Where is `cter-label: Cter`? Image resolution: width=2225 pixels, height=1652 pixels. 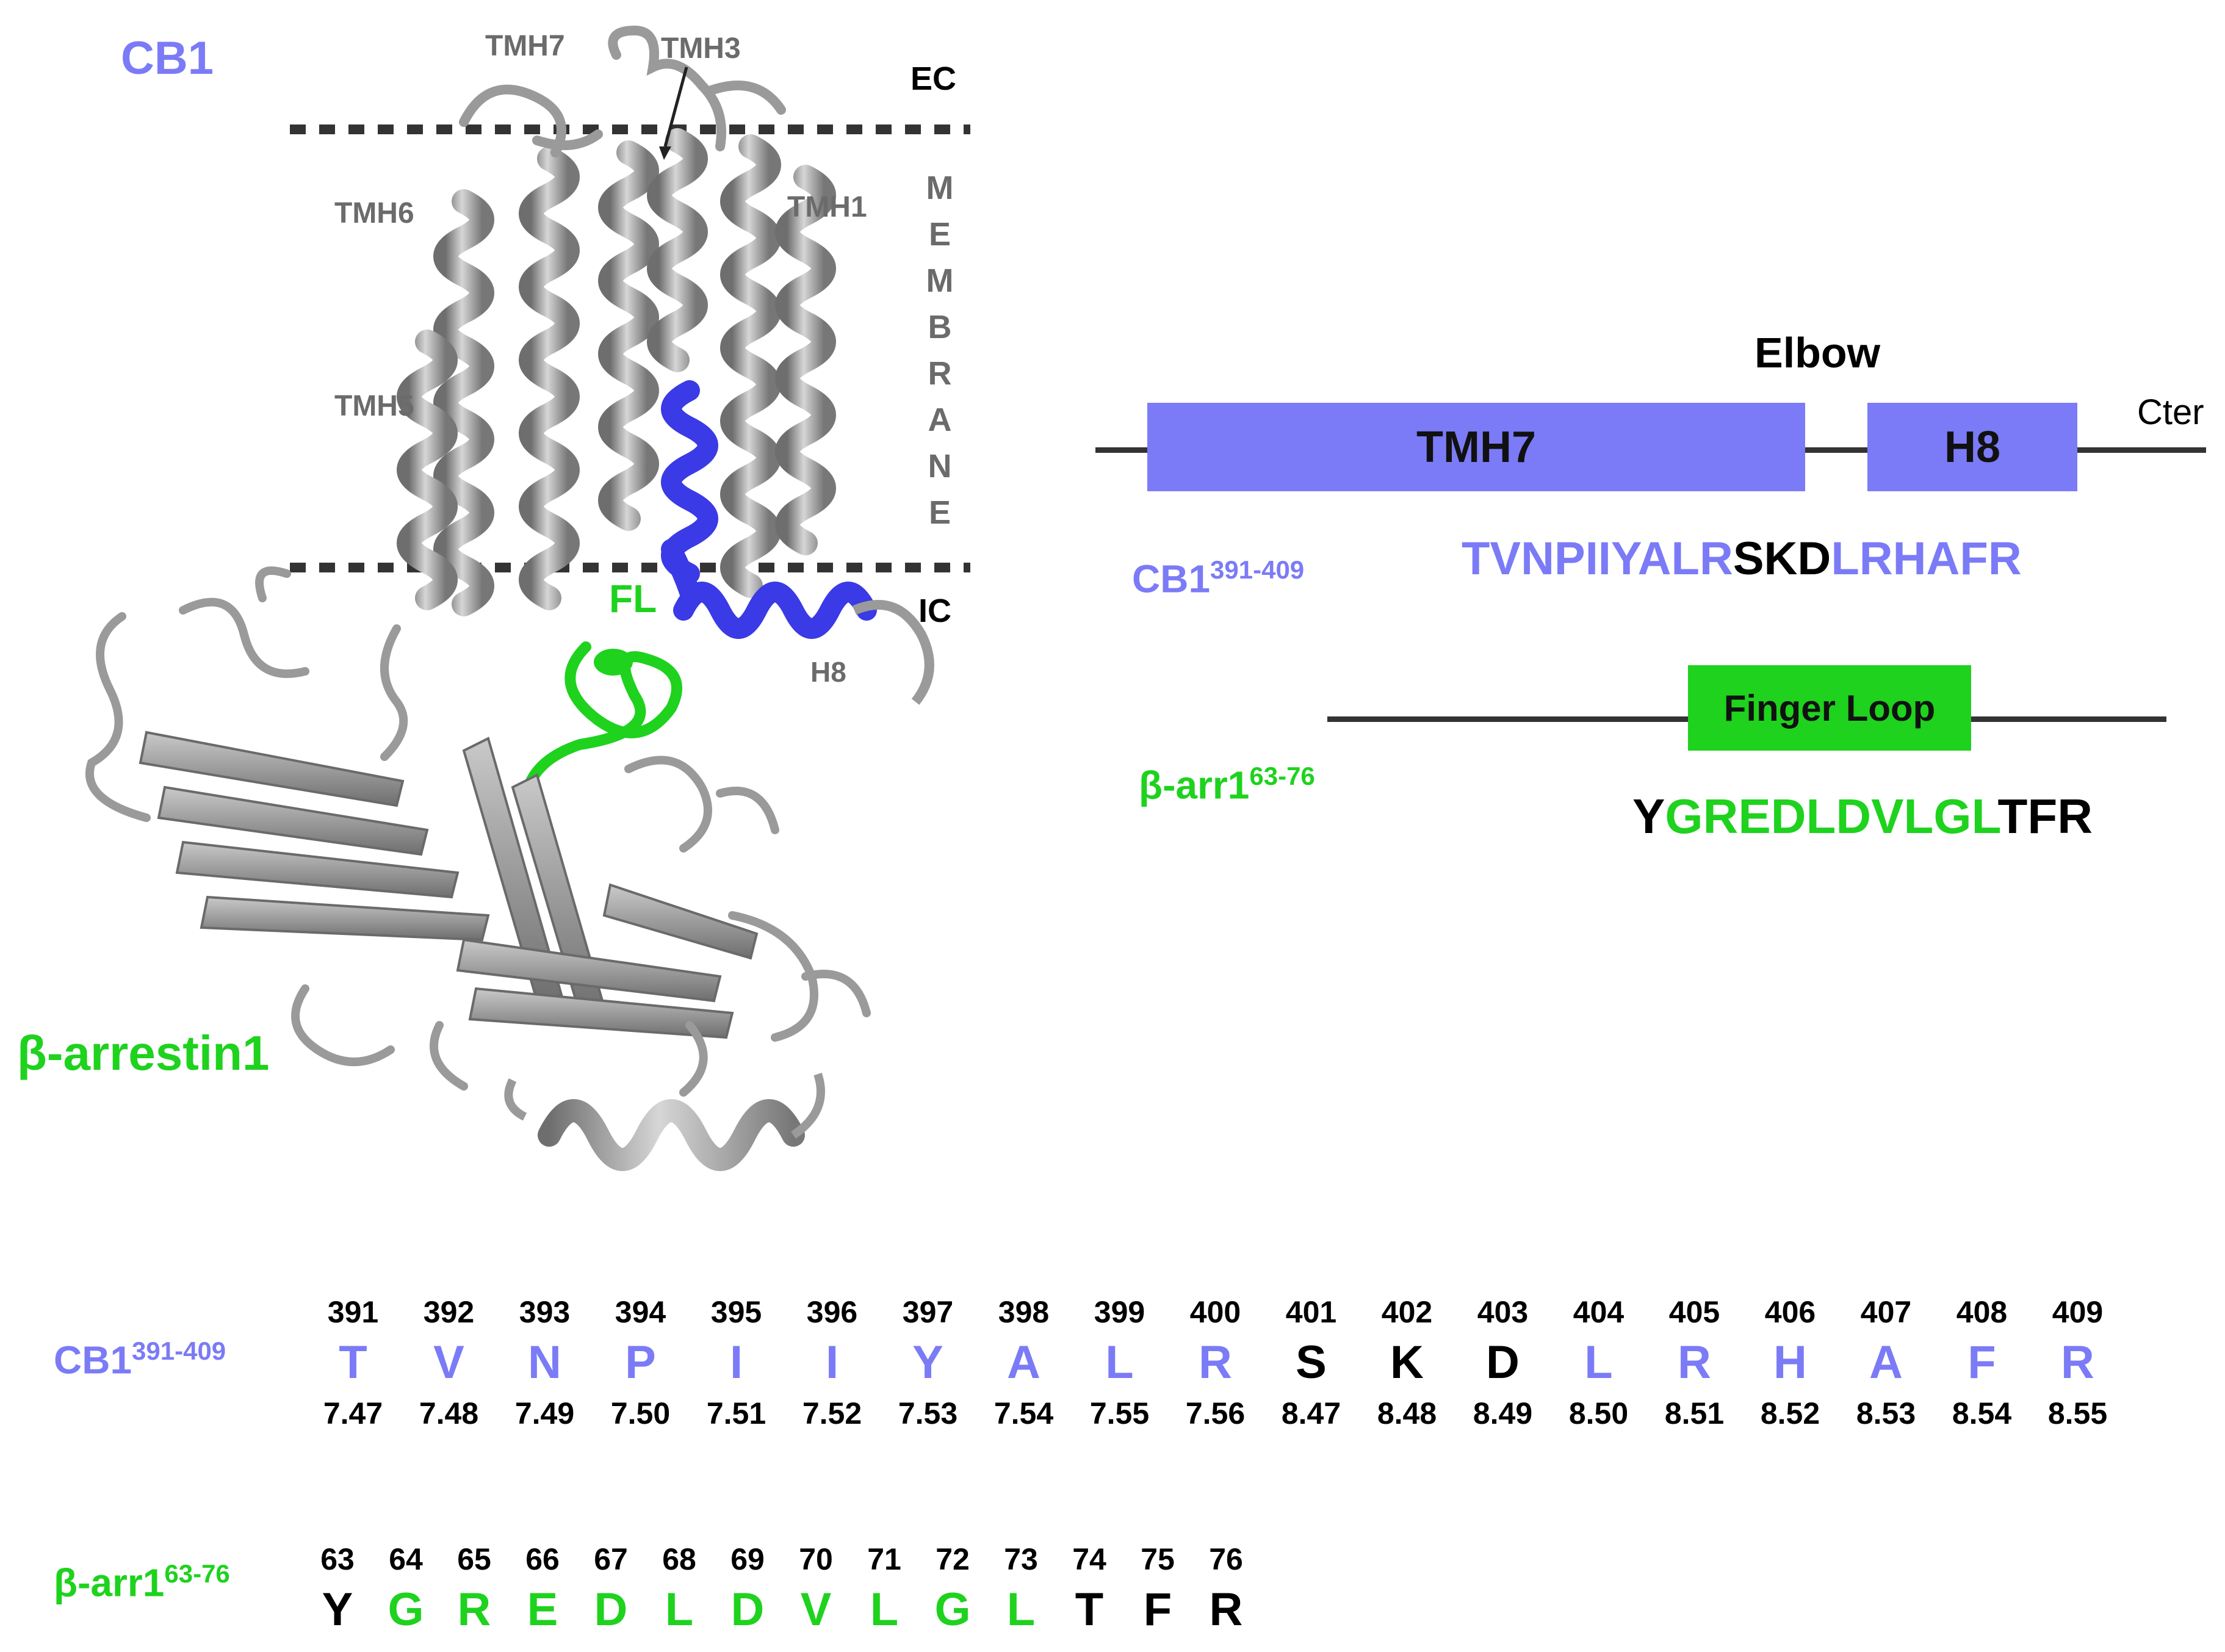
cter-label: Cter is located at coordinates (2170, 412).